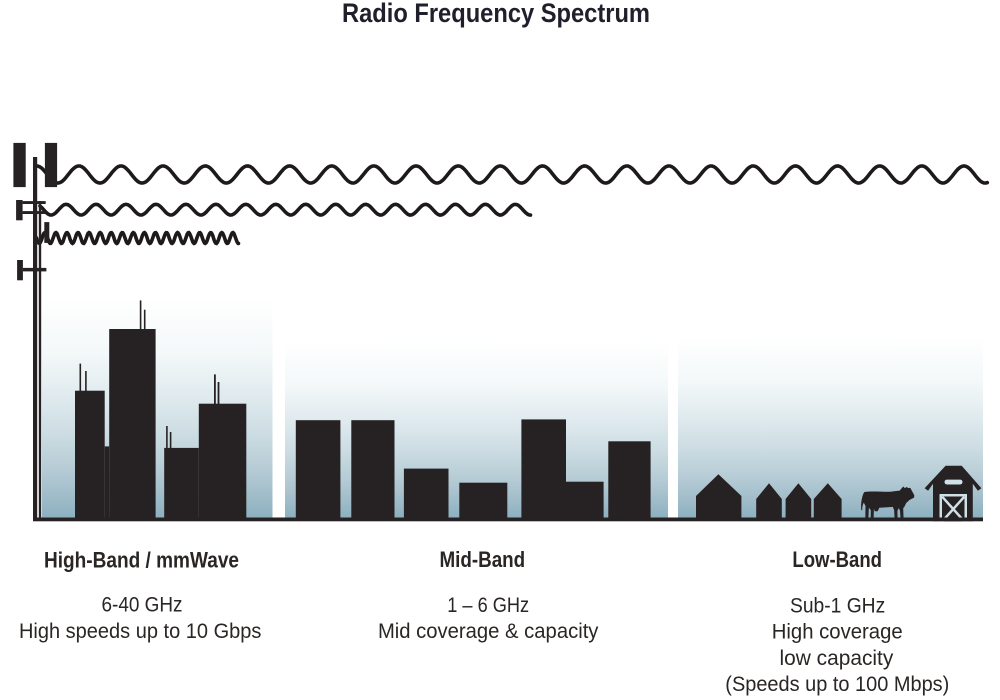 The height and width of the screenshot is (700, 1000). What do you see at coordinates (488, 631) in the screenshot?
I see `svg-text: Mid coverage & capacity` at bounding box center [488, 631].